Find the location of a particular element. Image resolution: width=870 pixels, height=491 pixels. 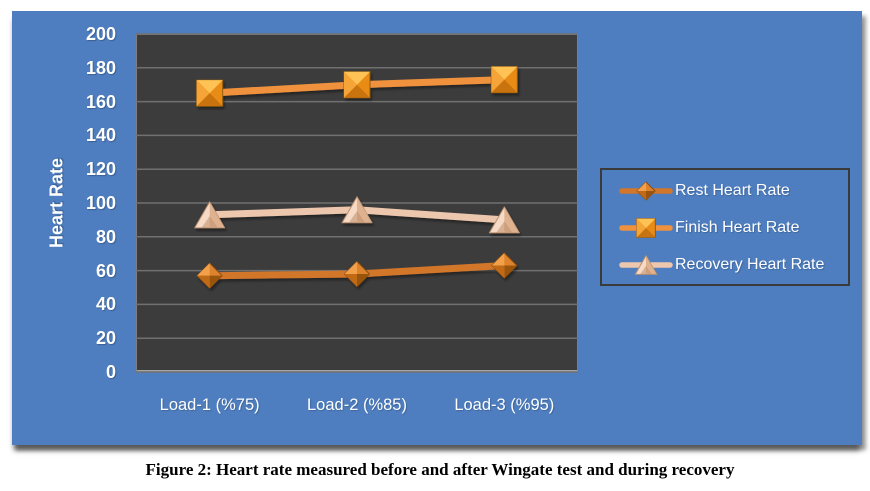

y-tick-label: 20 is located at coordinates (105, 338).